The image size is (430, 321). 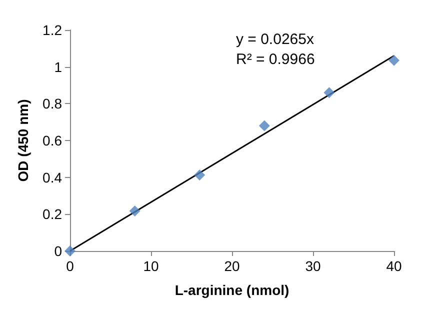 I want to click on x-tick-label: 40, so click(x=394, y=266).